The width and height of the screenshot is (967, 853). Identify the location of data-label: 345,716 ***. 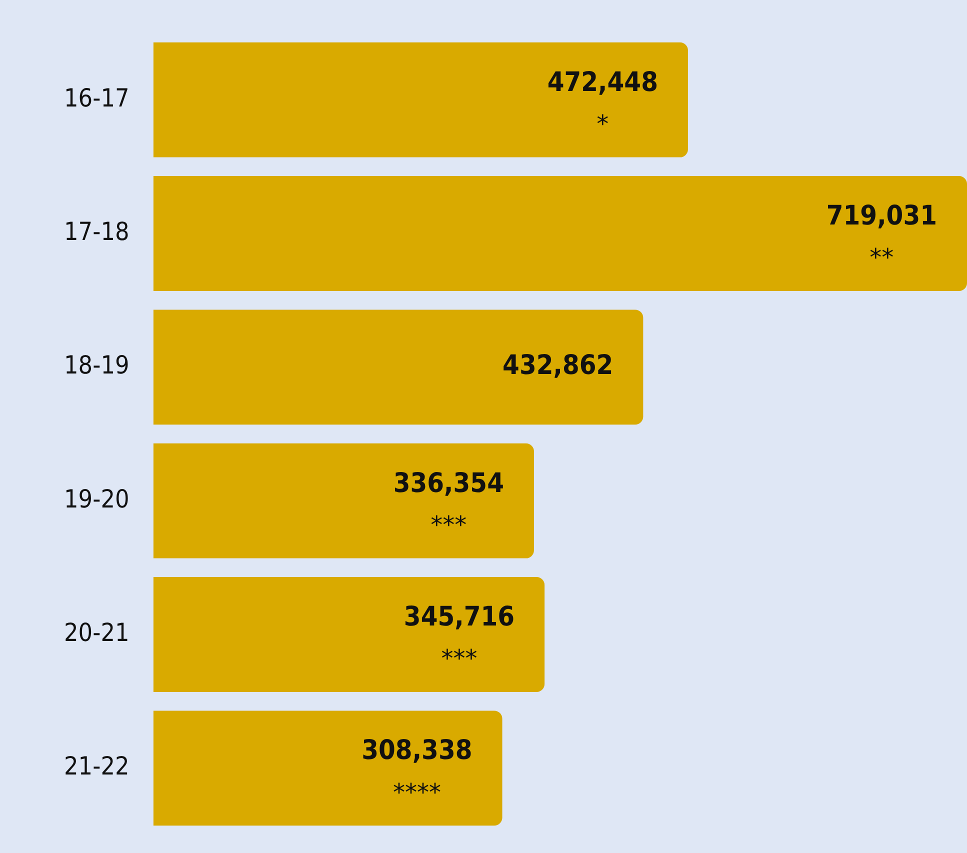
(459, 637).